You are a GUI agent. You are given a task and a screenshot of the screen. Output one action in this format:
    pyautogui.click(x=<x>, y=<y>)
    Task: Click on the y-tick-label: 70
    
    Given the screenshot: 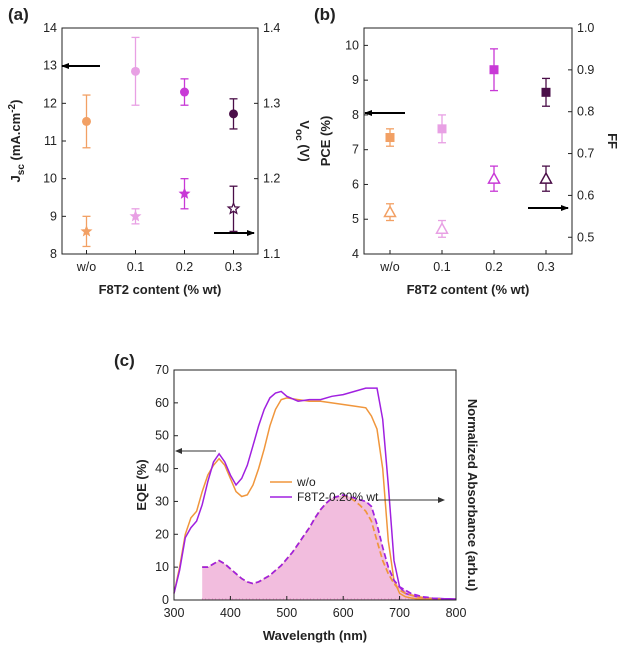 What is the action you would take?
    pyautogui.click(x=162, y=370)
    